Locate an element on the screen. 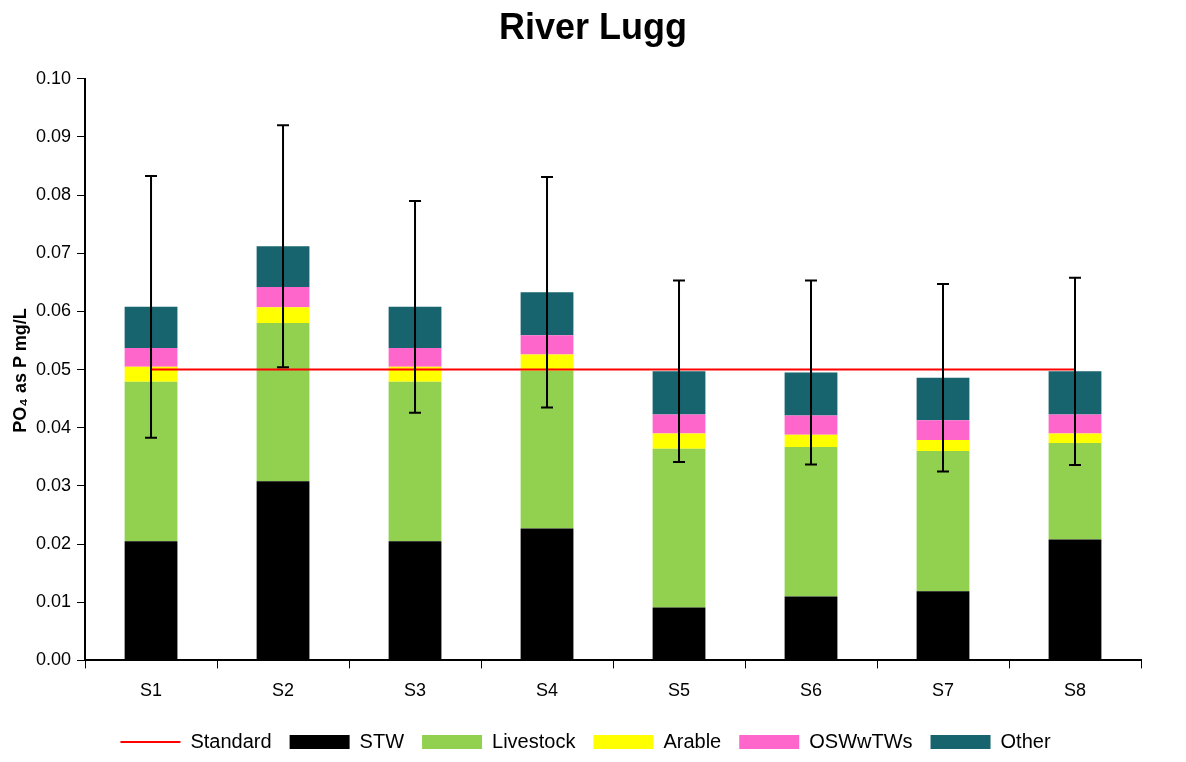  legend-label: Arable is located at coordinates (692, 740).